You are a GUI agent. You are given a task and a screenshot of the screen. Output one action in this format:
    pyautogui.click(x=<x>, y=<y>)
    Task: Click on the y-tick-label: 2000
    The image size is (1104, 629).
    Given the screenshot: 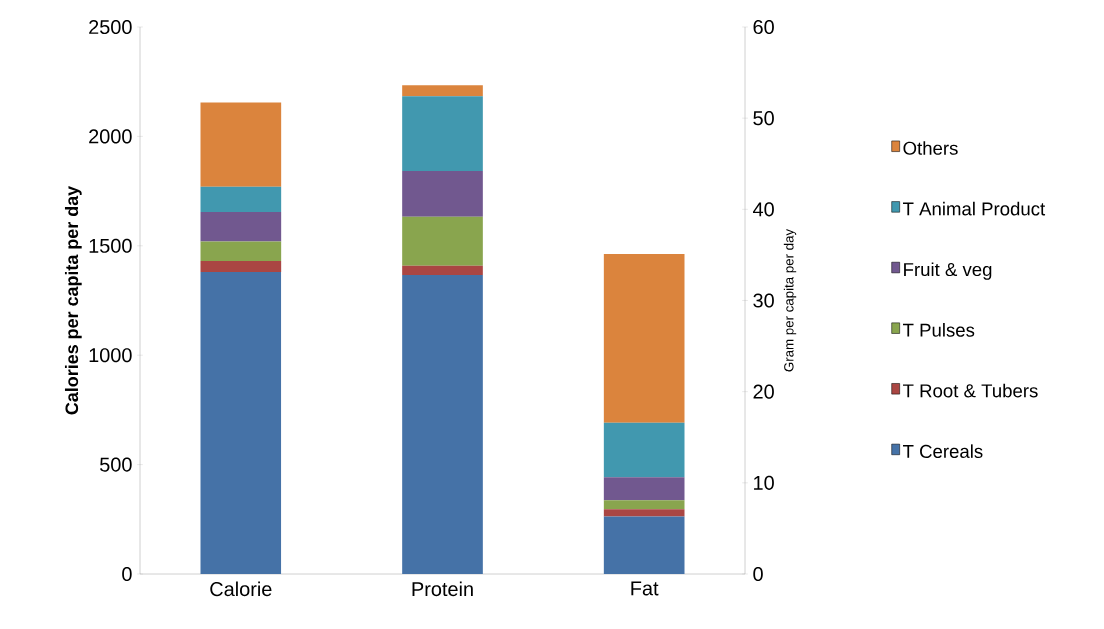 What is the action you would take?
    pyautogui.click(x=110, y=136)
    